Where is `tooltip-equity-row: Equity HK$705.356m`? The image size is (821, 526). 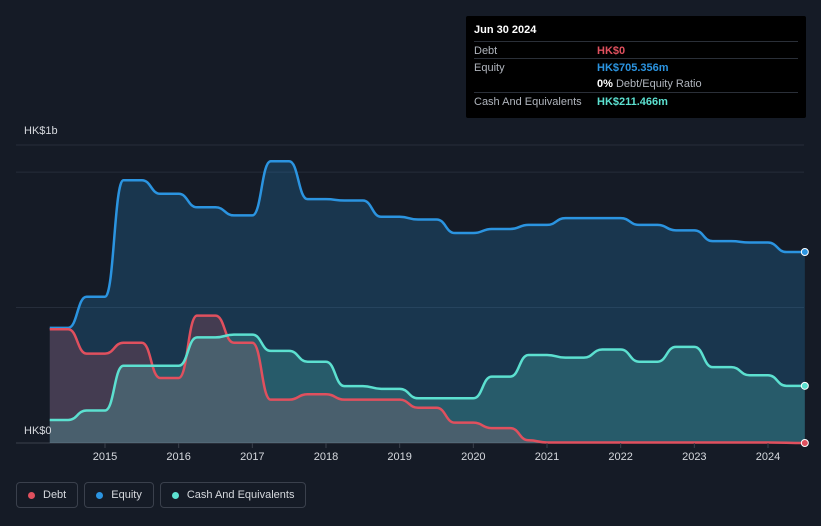 tooltip-equity-row: Equity HK$705.356m is located at coordinates (636, 67).